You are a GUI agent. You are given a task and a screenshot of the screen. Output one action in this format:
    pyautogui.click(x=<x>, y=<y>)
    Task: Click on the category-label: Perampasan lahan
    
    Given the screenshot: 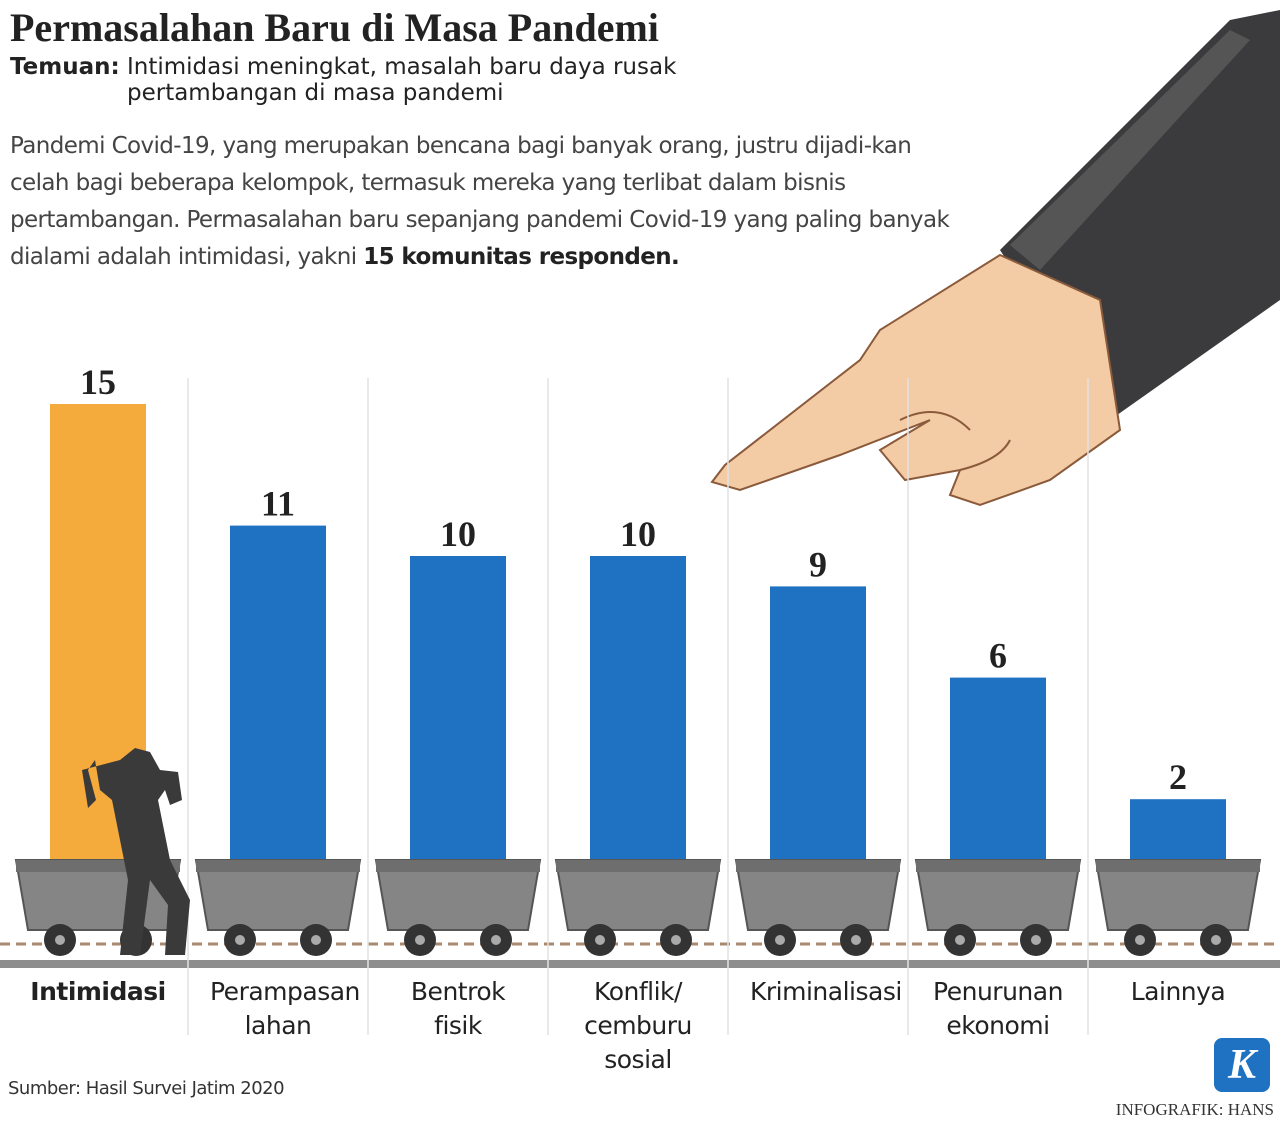 What is the action you would take?
    pyautogui.click(x=285, y=1008)
    